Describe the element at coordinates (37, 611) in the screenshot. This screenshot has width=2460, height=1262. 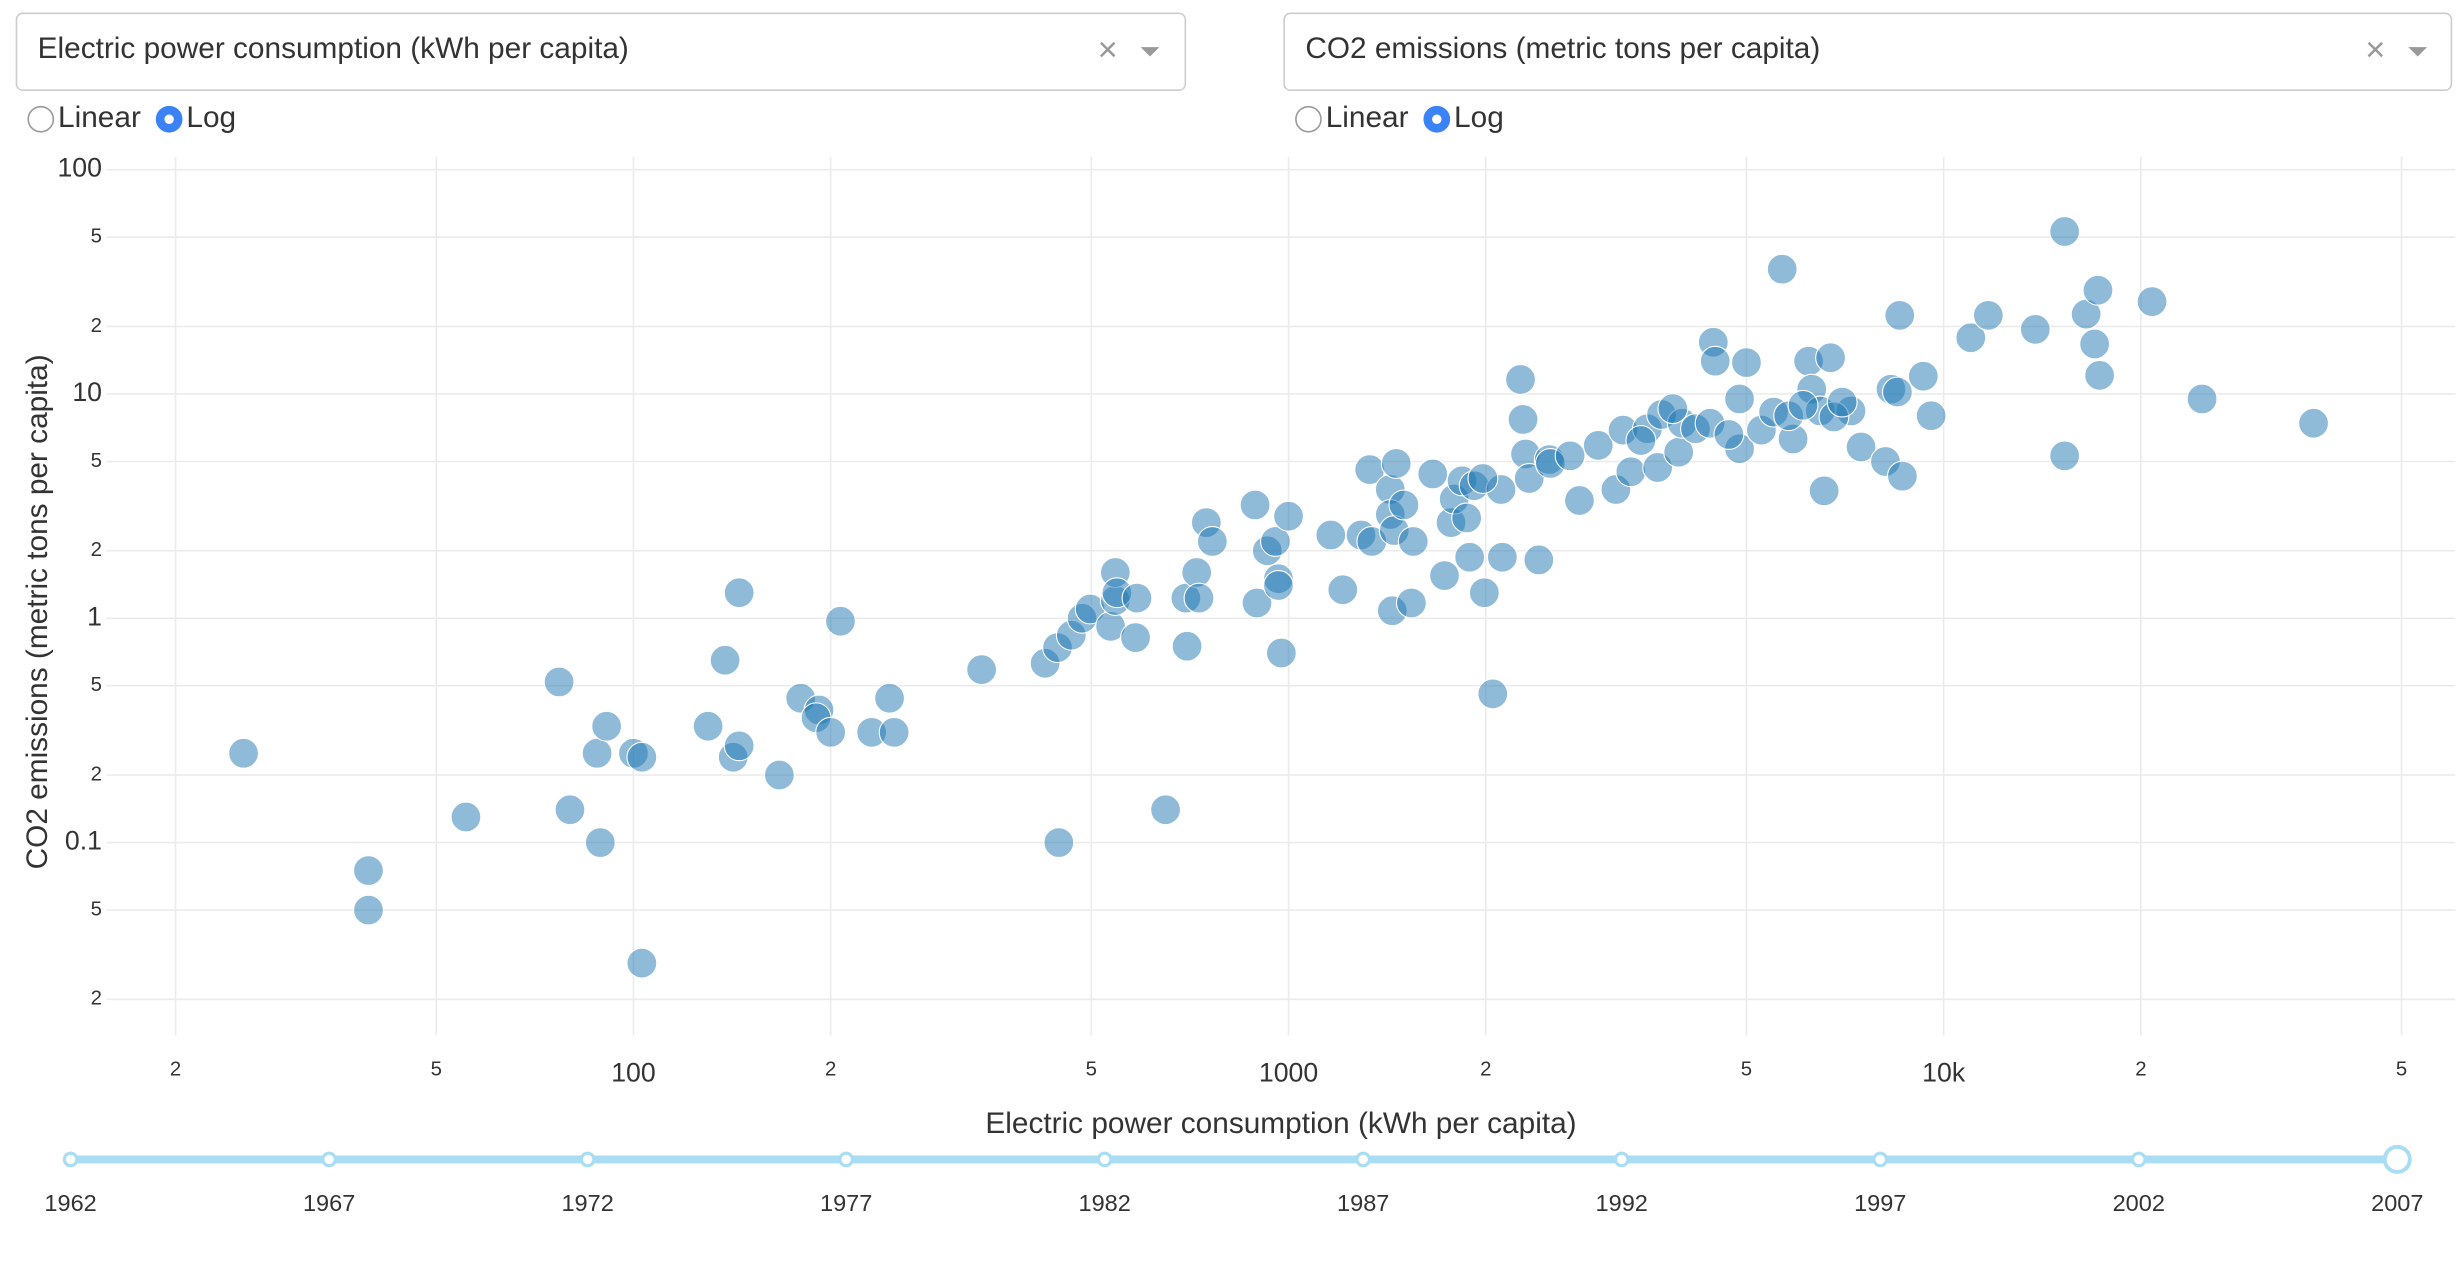
I see `y-axis-title: CO2 emissions (metric tons per capita)` at that location.